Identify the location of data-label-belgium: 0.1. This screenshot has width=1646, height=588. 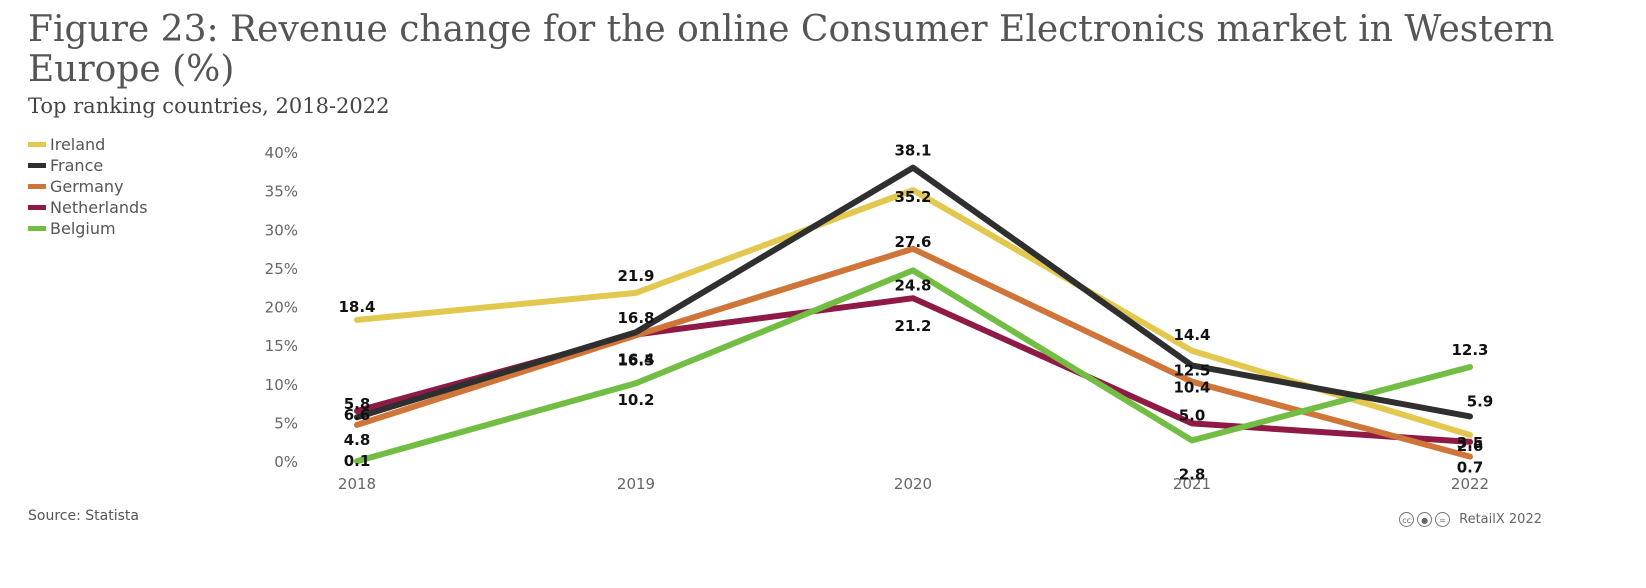
(357, 461).